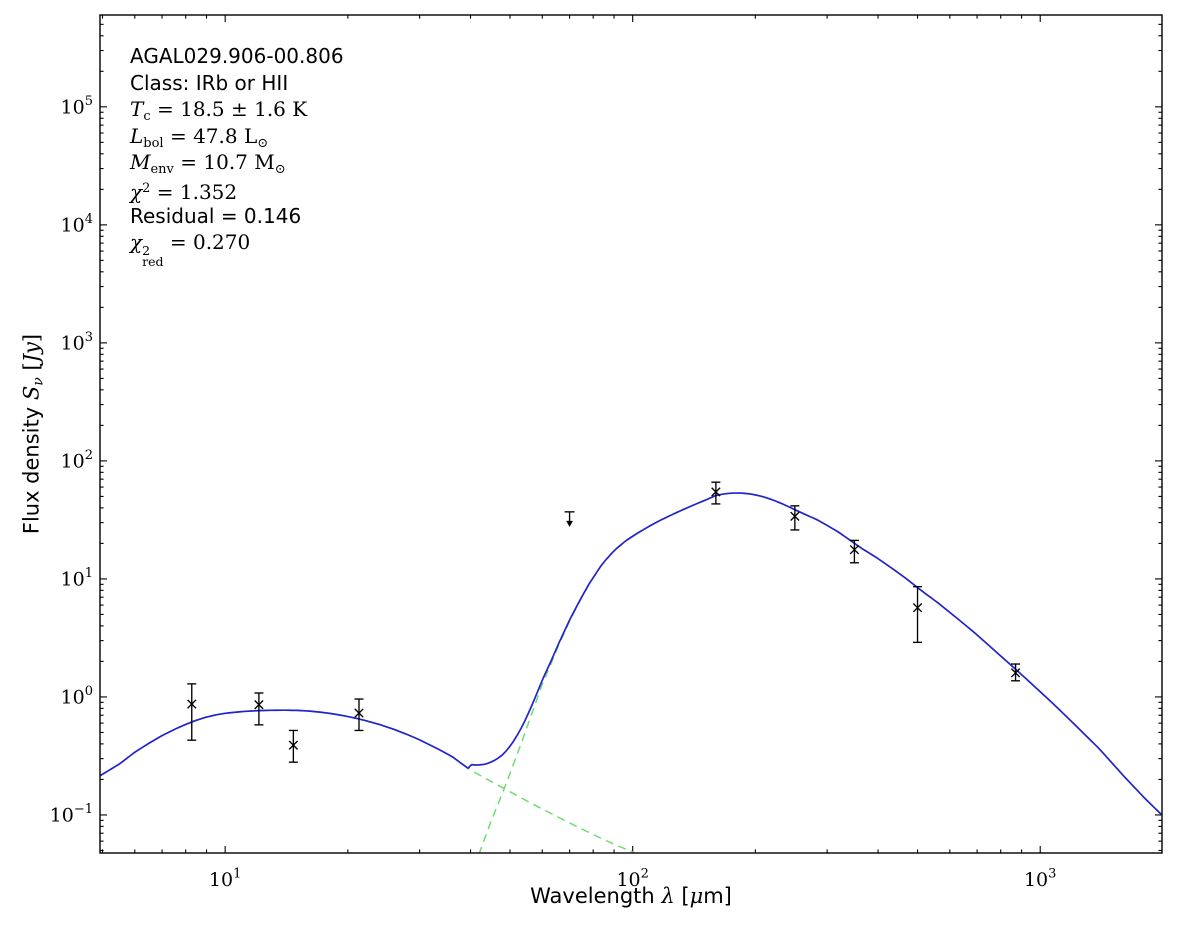 This screenshot has height=933, width=1200. What do you see at coordinates (77, 696) in the screenshot?
I see `svg-text: 10⁰` at bounding box center [77, 696].